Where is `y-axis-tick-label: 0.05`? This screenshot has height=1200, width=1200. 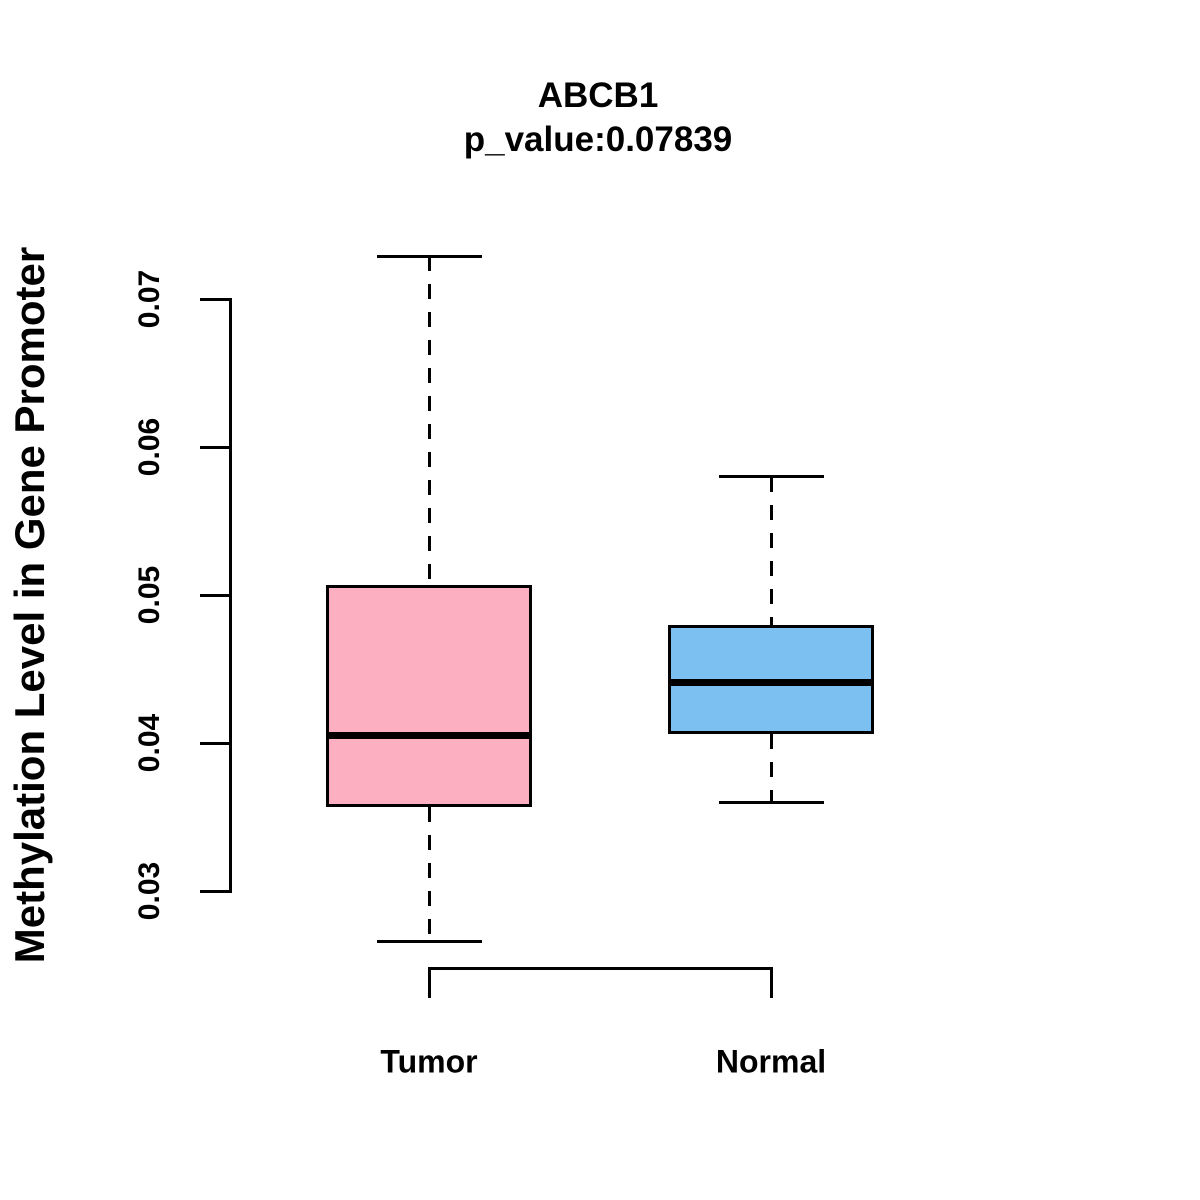 y-axis-tick-label: 0.05 is located at coordinates (149, 595).